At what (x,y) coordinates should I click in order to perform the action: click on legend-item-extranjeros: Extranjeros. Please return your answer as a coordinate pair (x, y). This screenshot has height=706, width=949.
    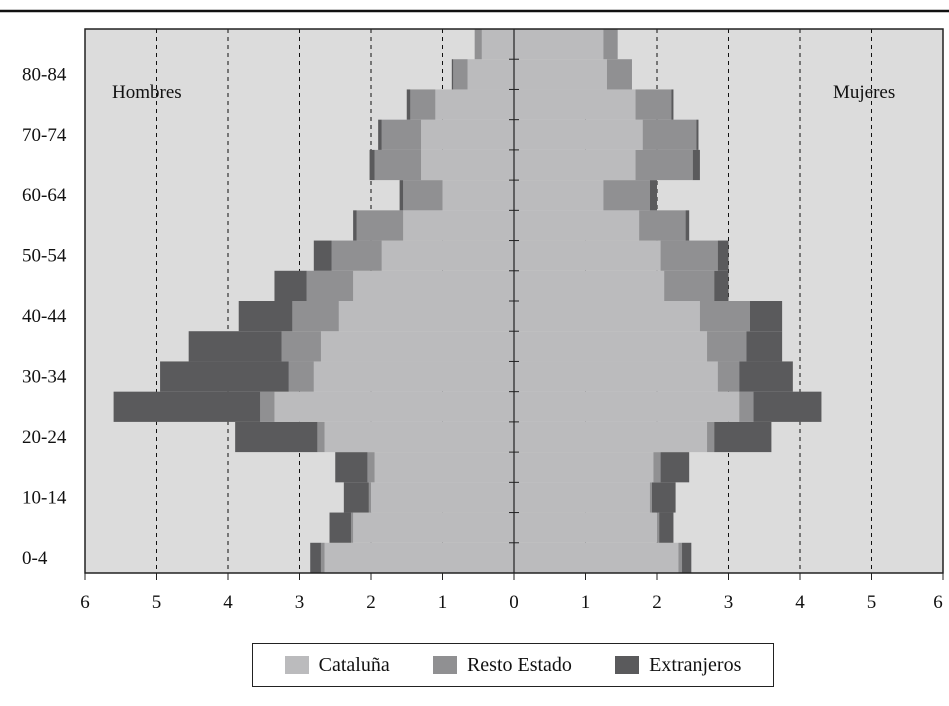
    Looking at the image, I should click on (678, 665).